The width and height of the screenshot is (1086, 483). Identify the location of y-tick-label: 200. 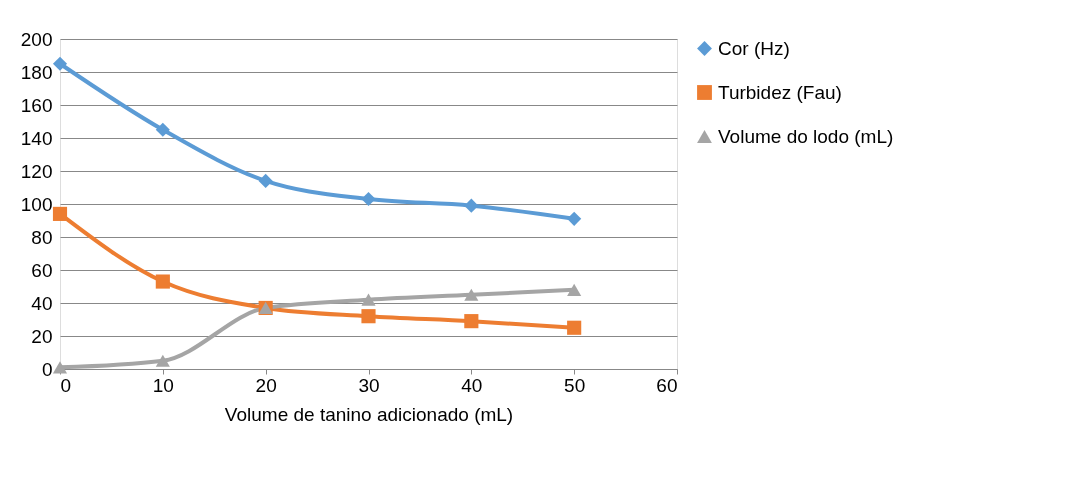
(36, 39).